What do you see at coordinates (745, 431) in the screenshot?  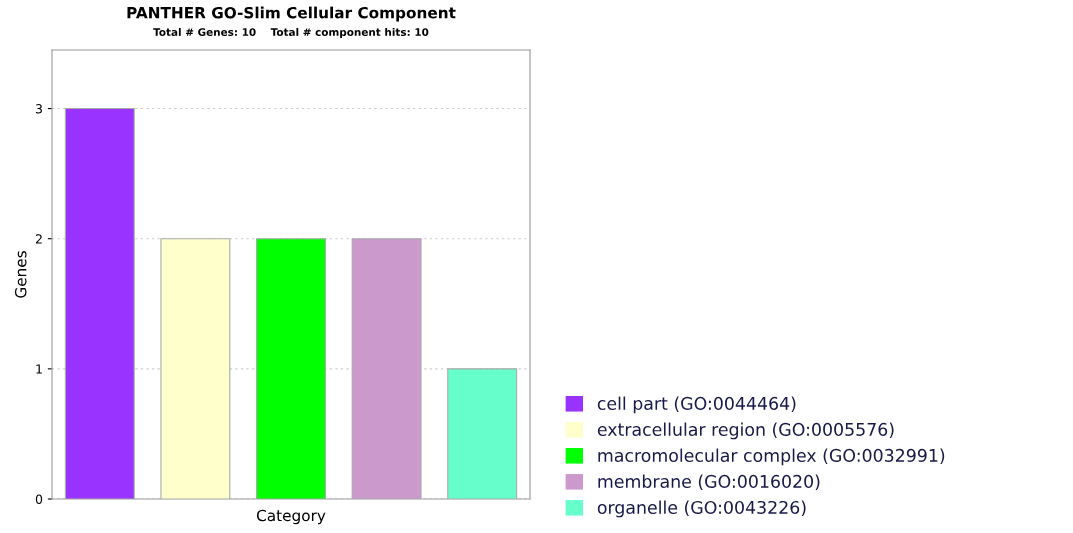 I see `legend-label: extracellular region (GO:0005576)` at bounding box center [745, 431].